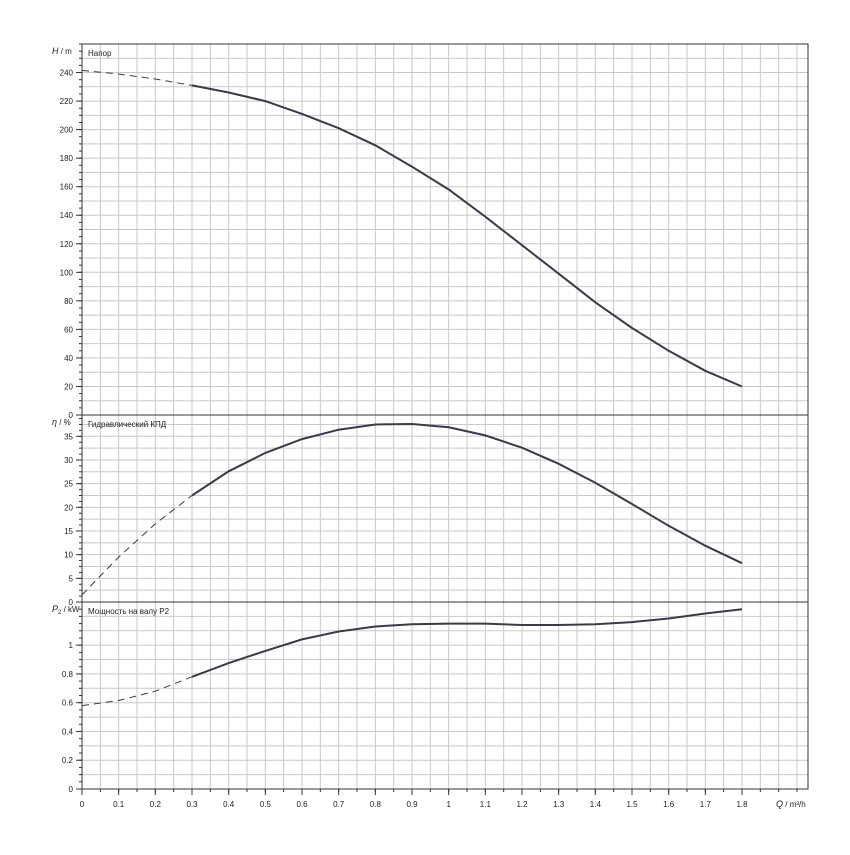  Describe the element at coordinates (412, 804) in the screenshot. I see `x-tick-label: 0.9` at that location.